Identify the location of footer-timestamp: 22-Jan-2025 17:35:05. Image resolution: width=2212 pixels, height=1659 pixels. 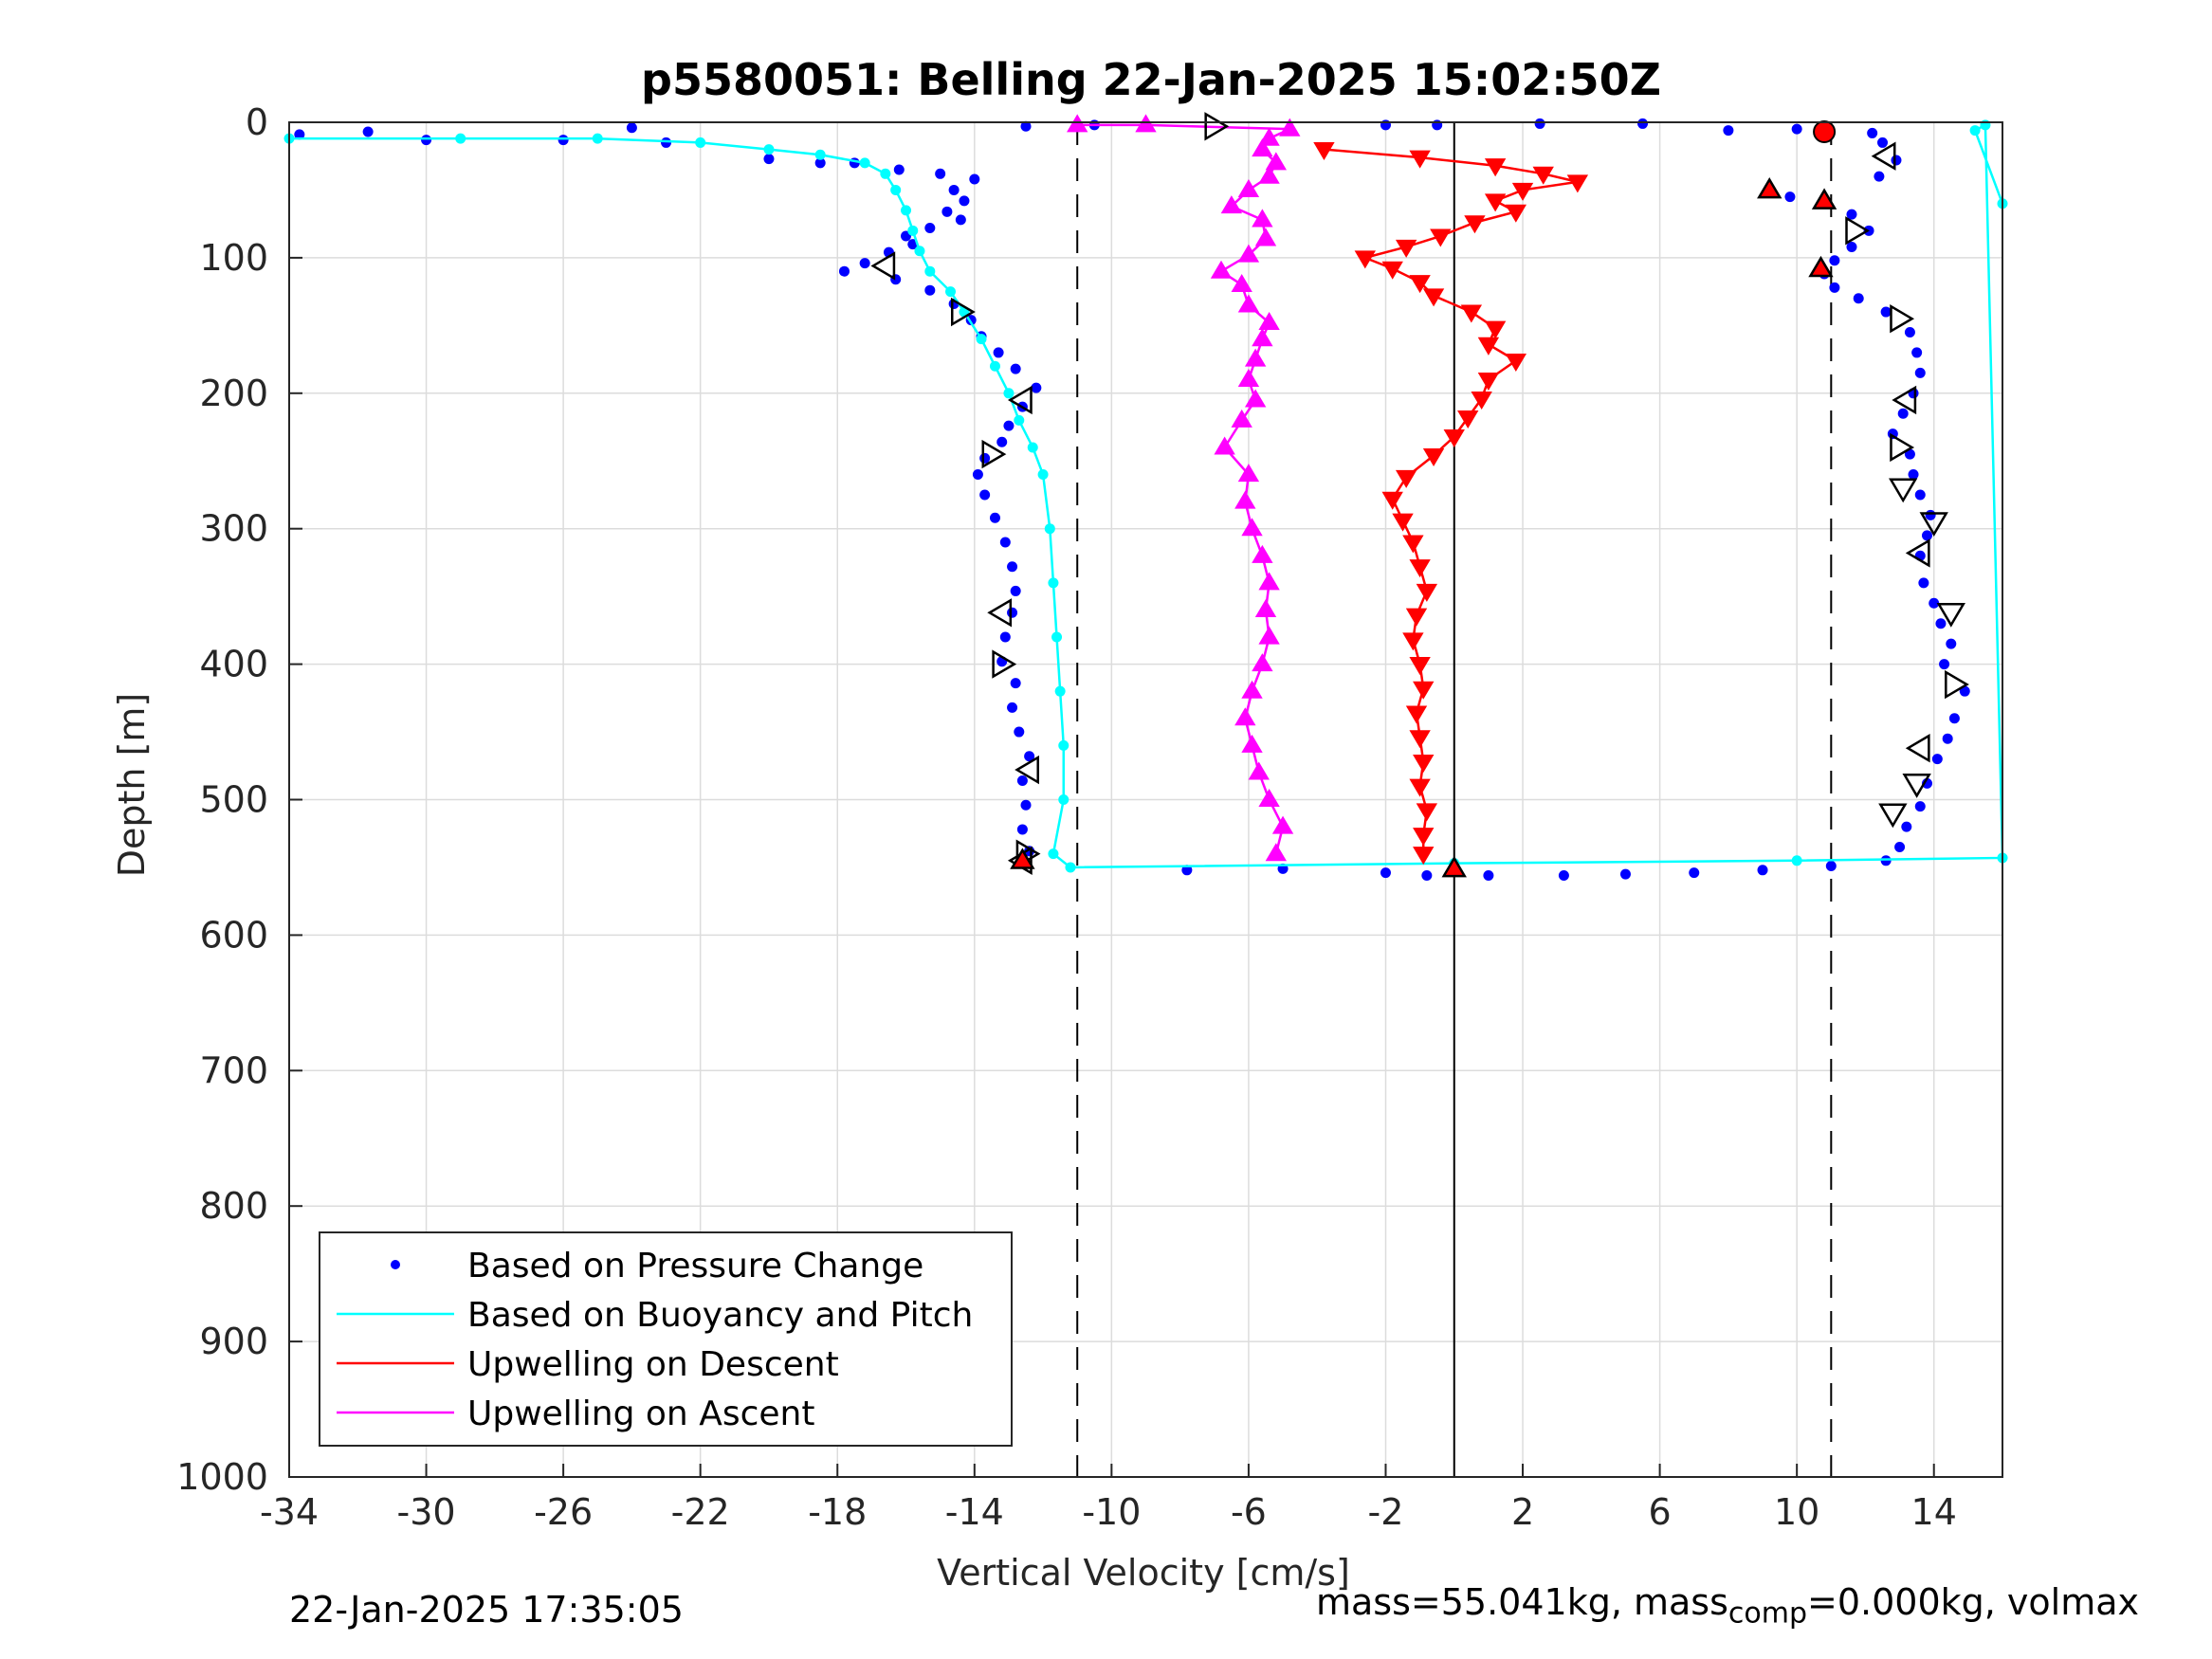
(486, 1610).